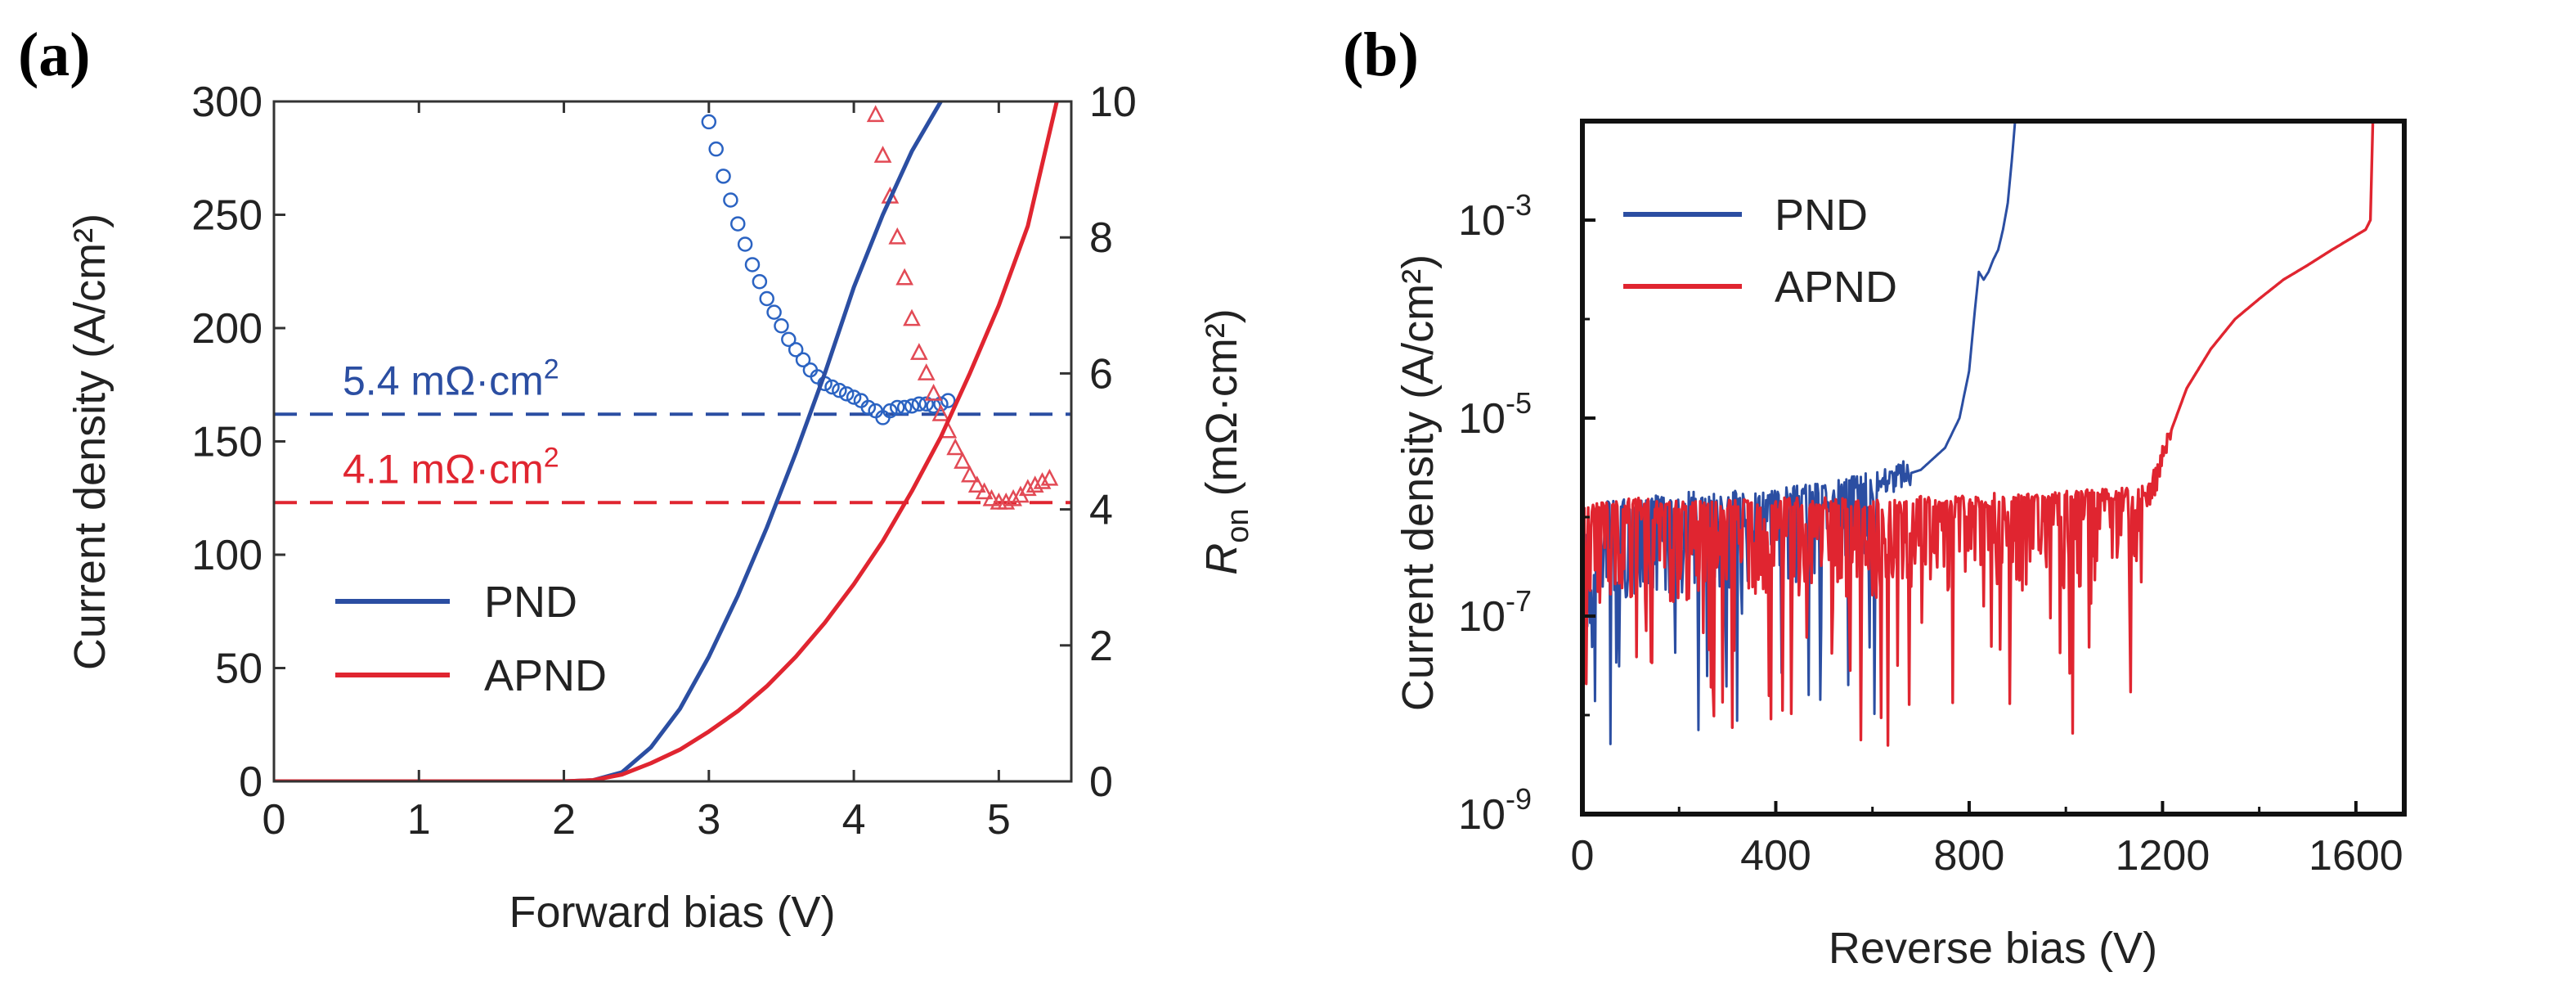 The image size is (2576, 981). I want to click on x-tick-label-b: 1200, so click(2163, 856).